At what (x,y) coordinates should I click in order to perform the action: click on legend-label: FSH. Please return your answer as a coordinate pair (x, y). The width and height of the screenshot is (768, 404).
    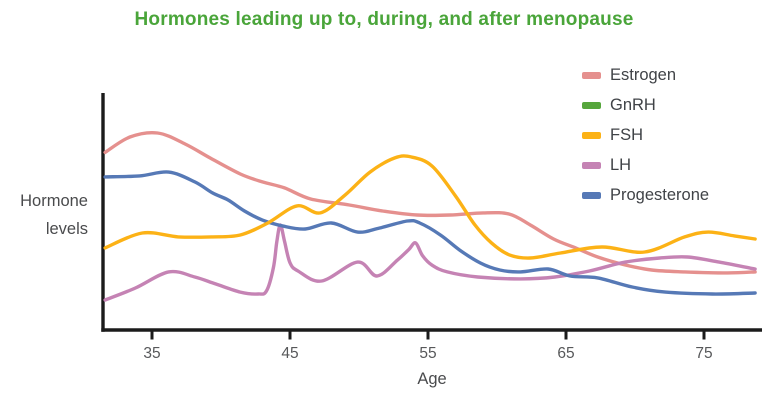
    Looking at the image, I should click on (626, 134).